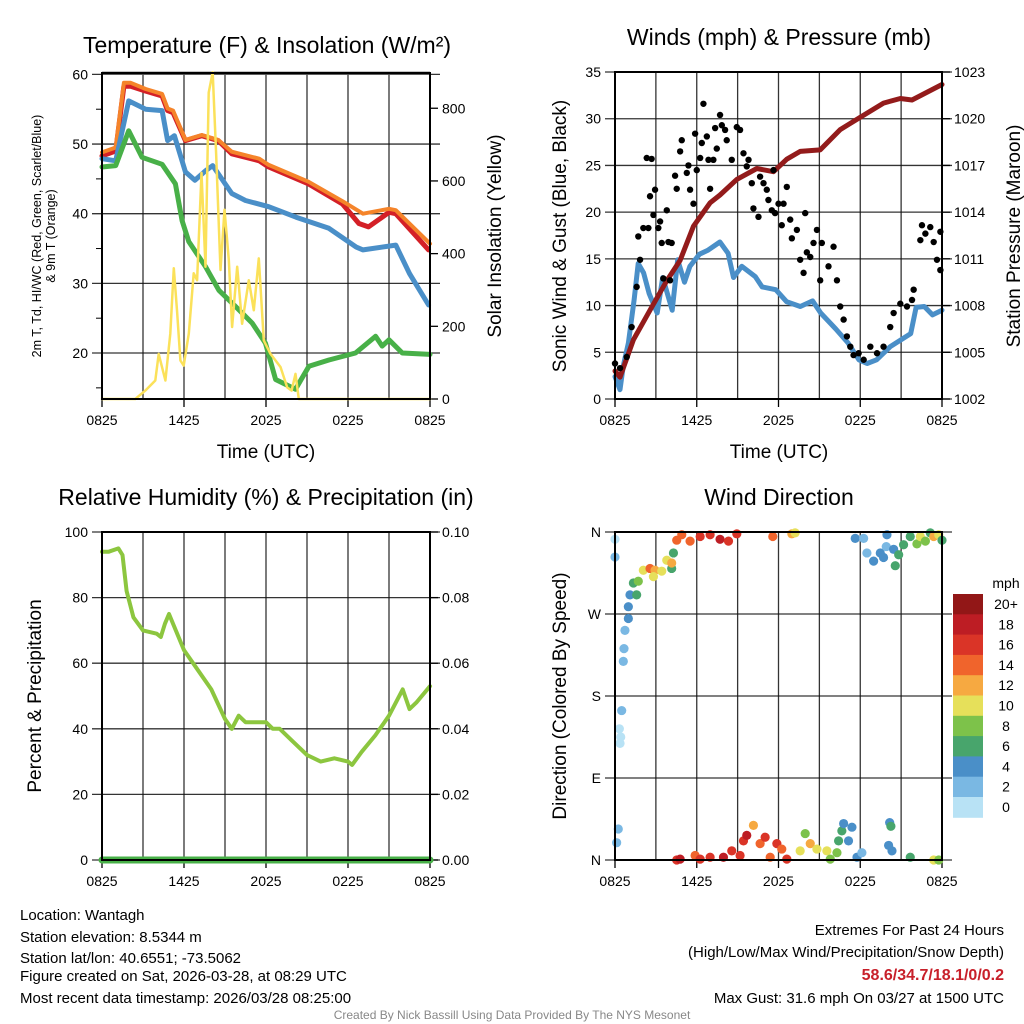 The image size is (1024, 1024). I want to click on extremes-title: Extremes For Past 24 Hours, so click(909, 930).